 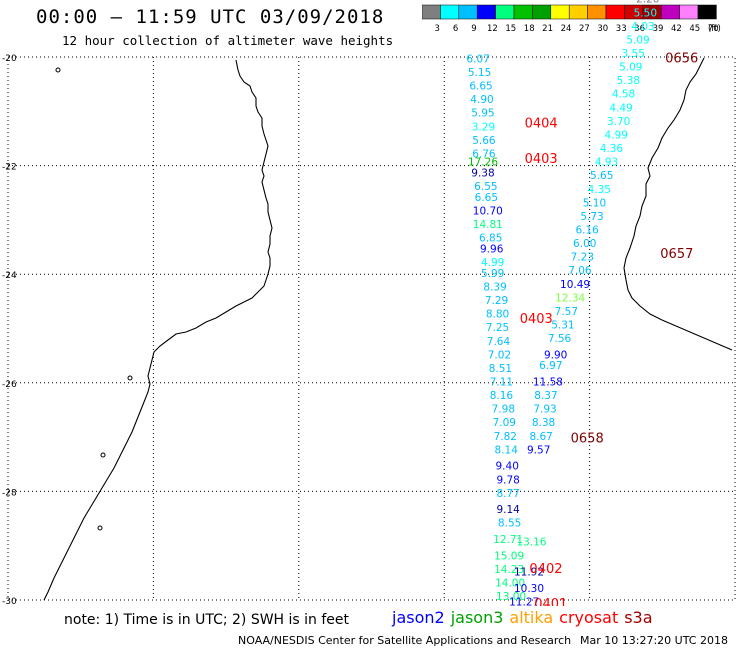 What do you see at coordinates (623, 95) in the screenshot?
I see `swh-value: 4.58` at bounding box center [623, 95].